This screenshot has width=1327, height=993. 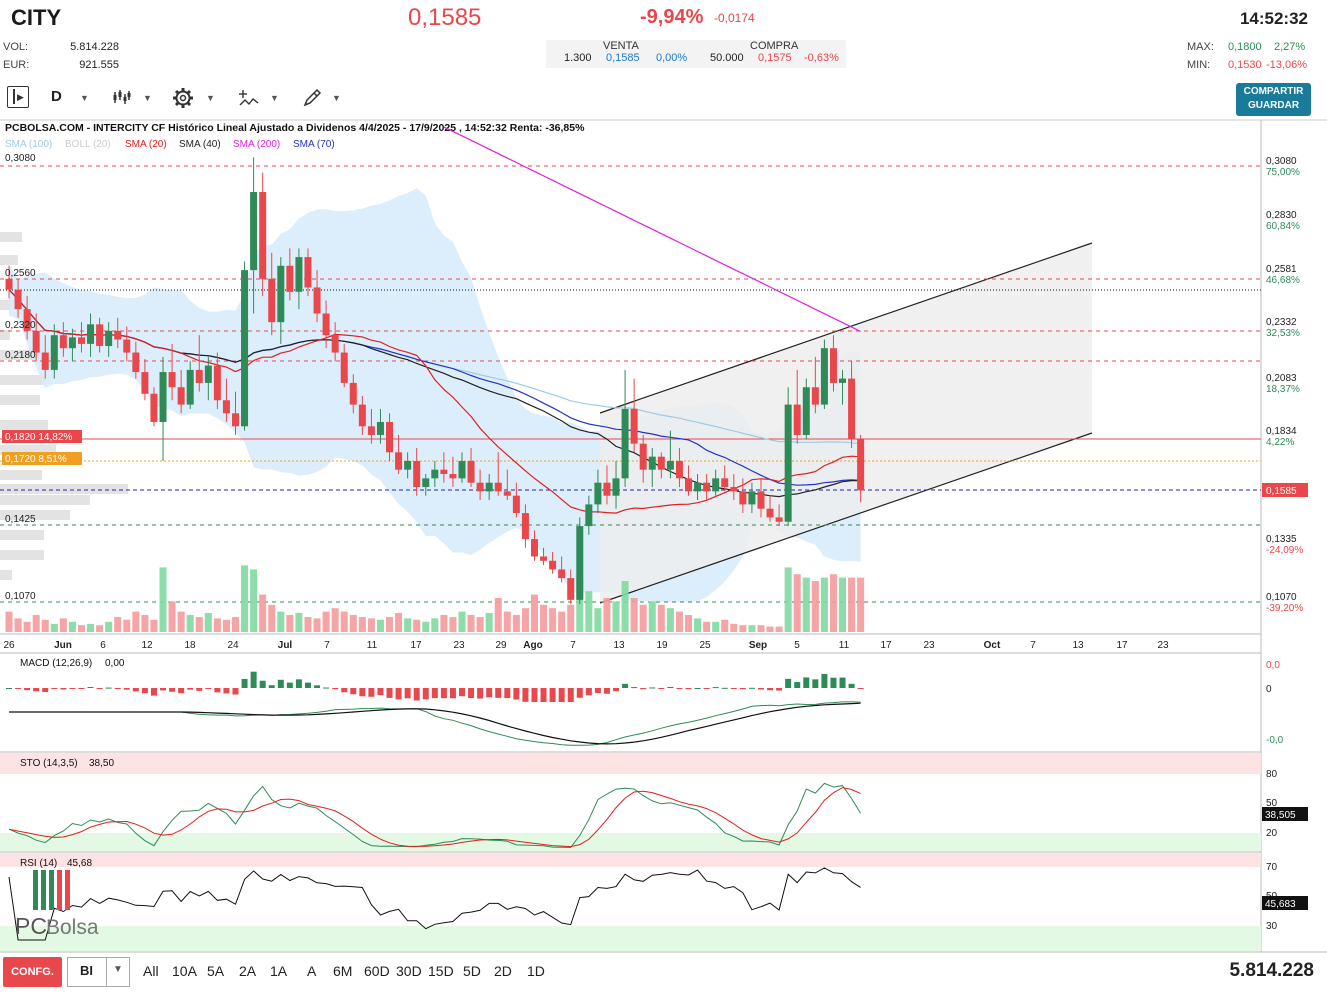 I want to click on range-button-all: All, so click(x=151, y=971).